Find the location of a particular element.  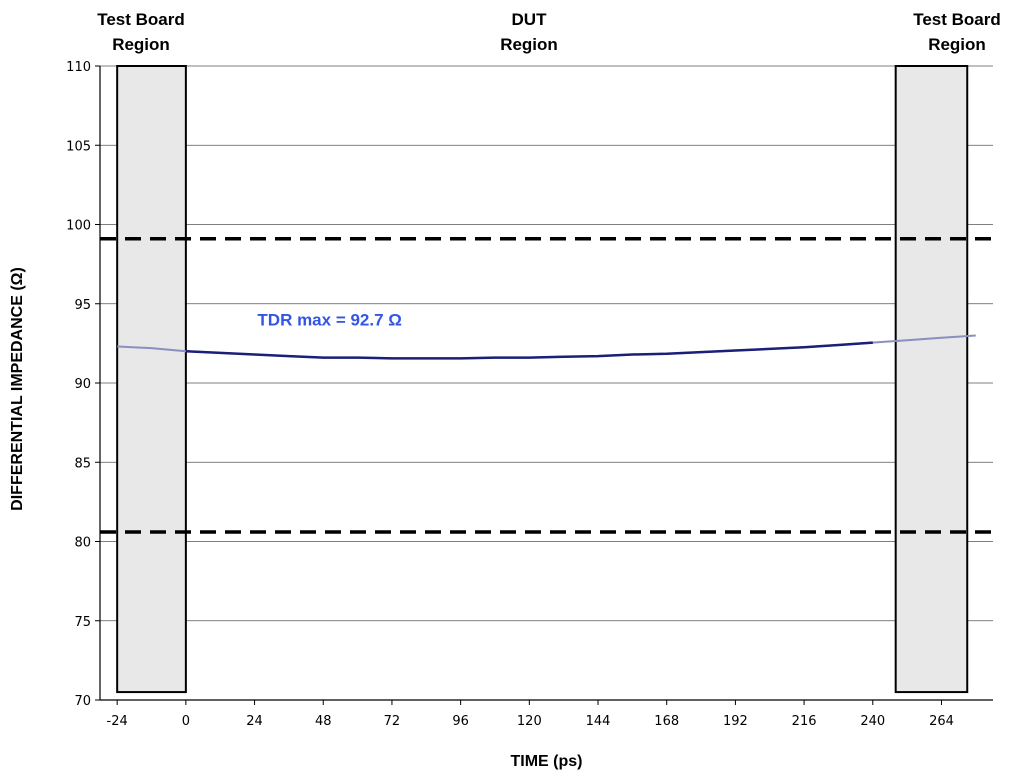

x-tick-label: 0 is located at coordinates (186, 721).